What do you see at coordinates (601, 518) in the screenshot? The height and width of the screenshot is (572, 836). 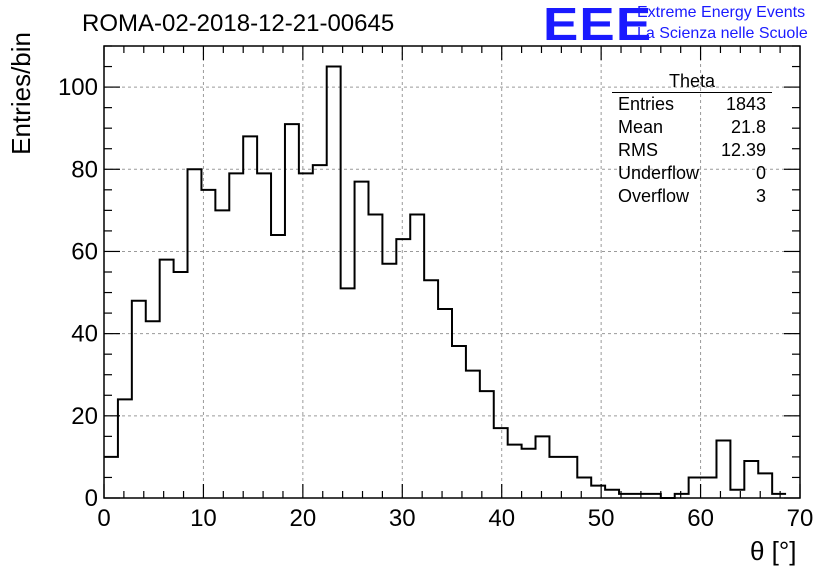 I see `x-tick-label: 50` at bounding box center [601, 518].